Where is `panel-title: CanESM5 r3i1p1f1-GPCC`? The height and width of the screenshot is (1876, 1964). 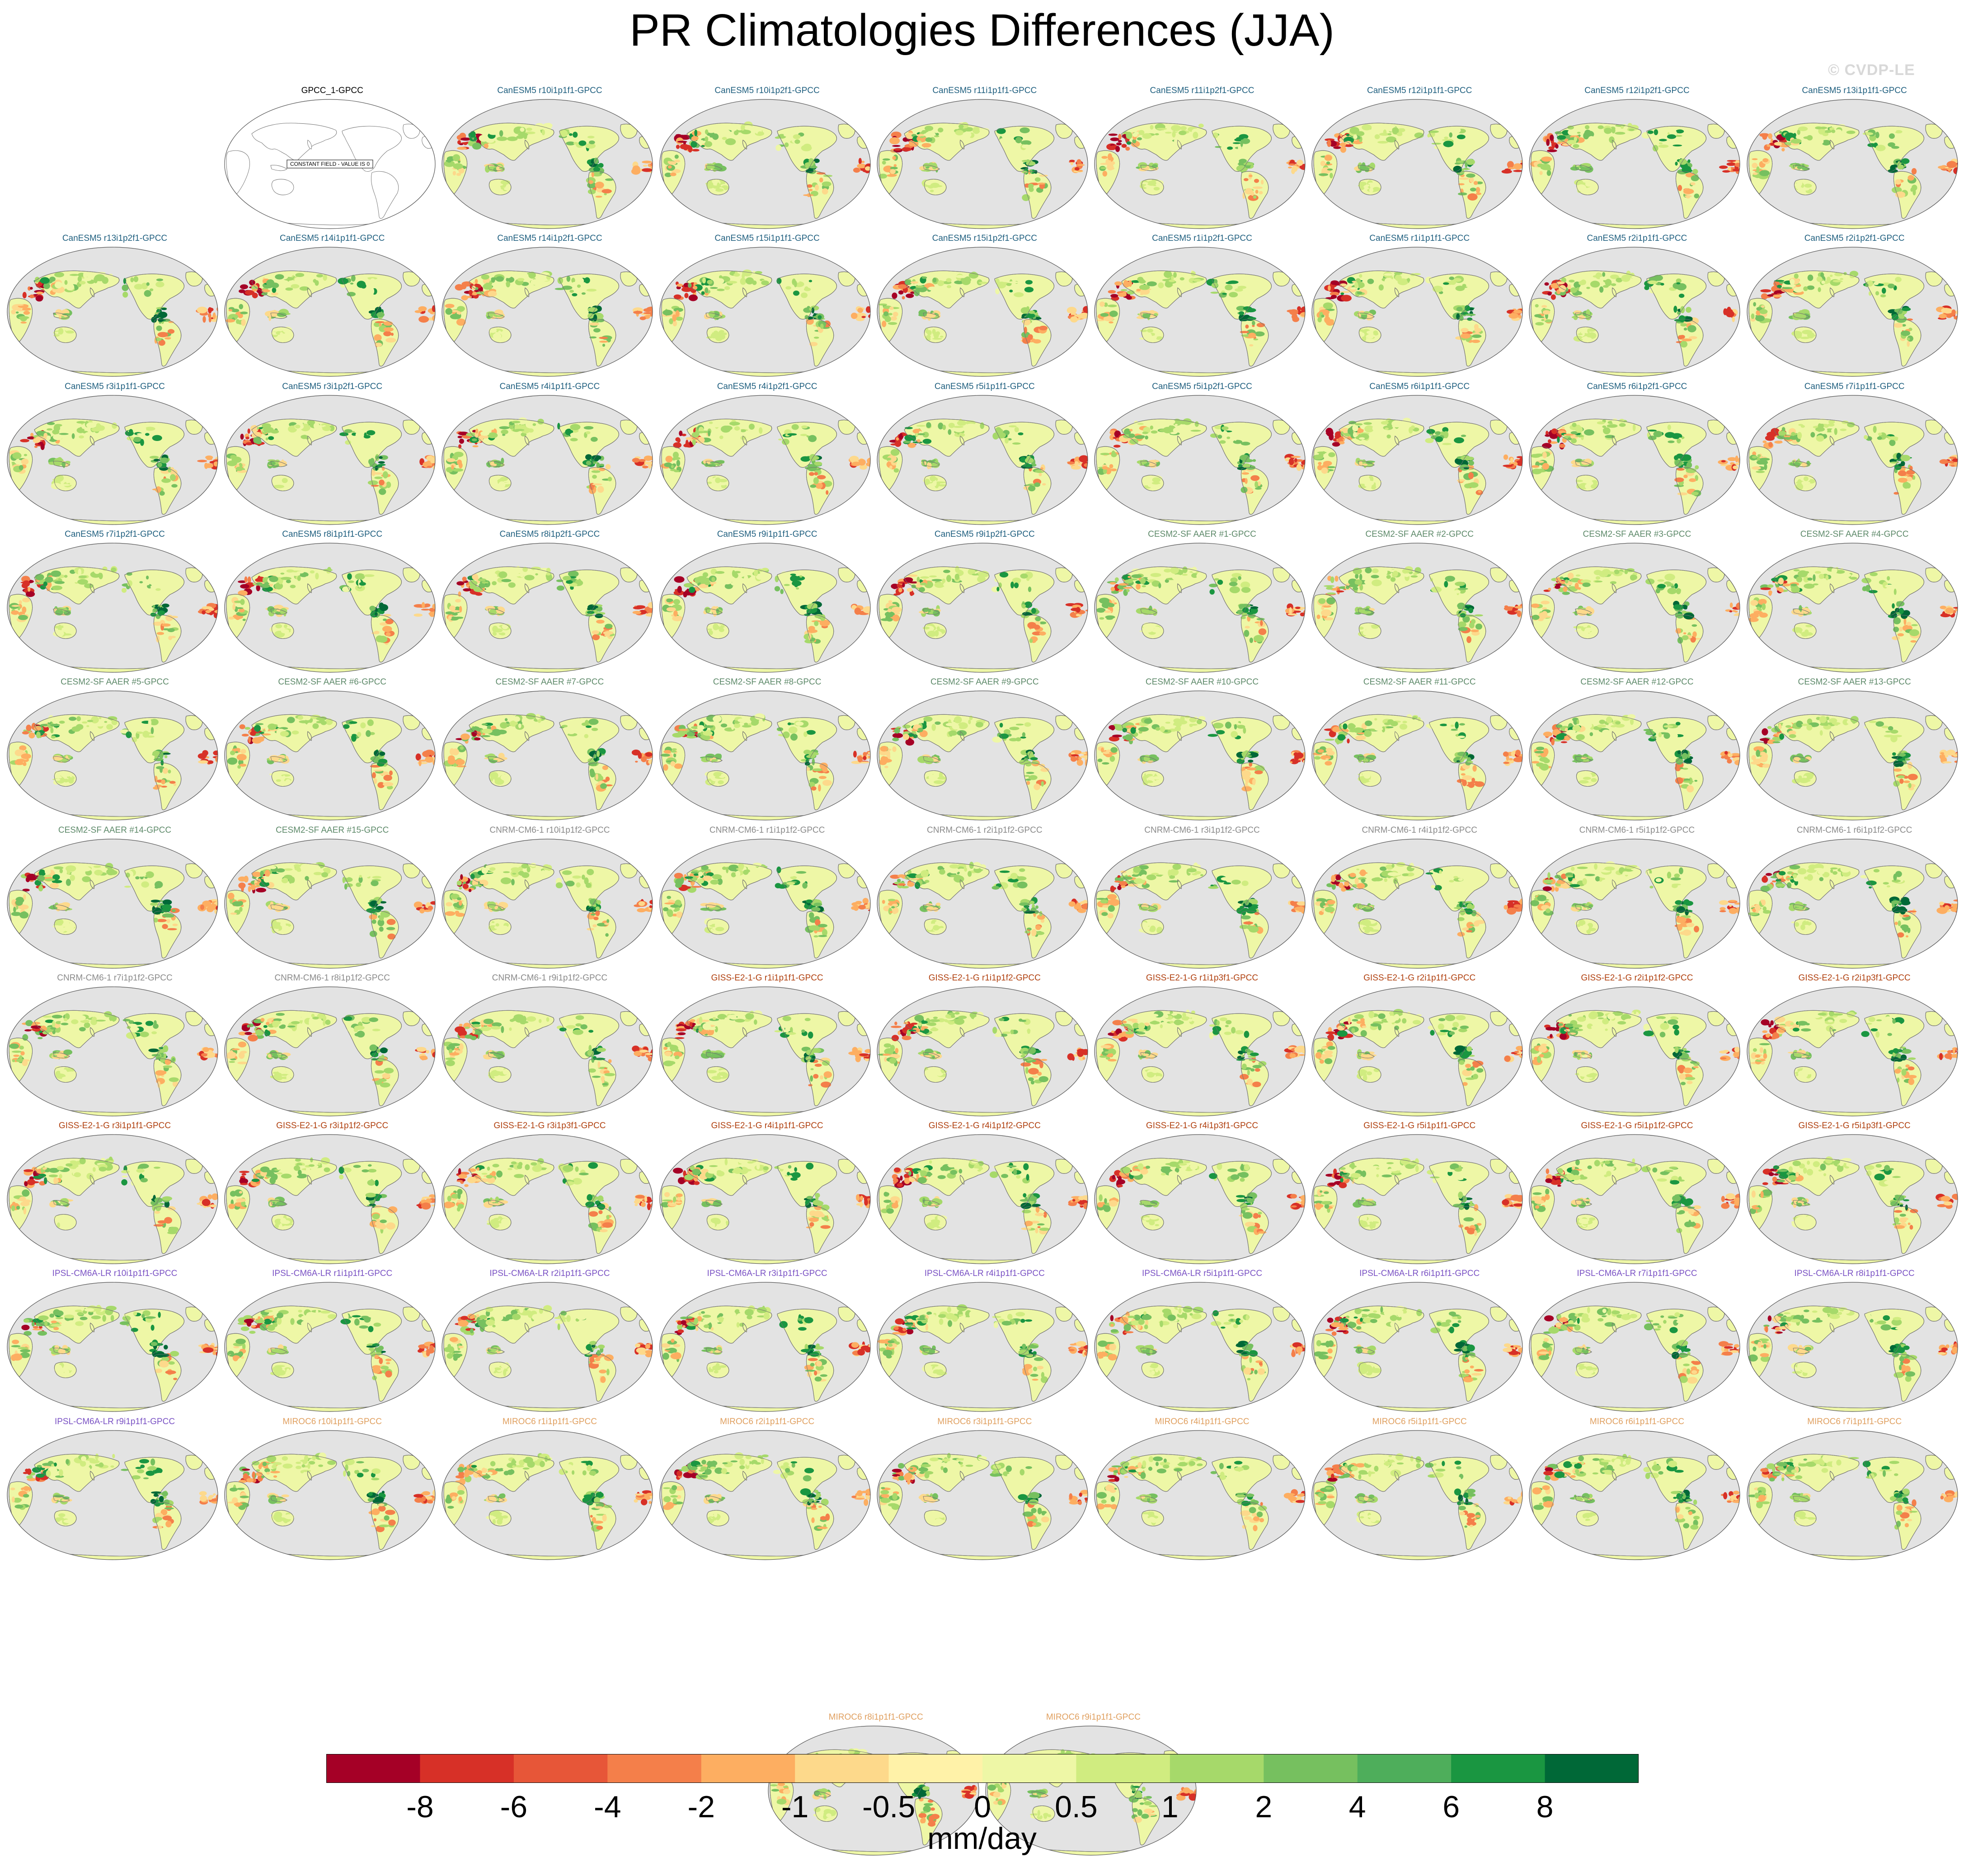 panel-title: CanESM5 r3i1p1f1-GPCC is located at coordinates (115, 386).